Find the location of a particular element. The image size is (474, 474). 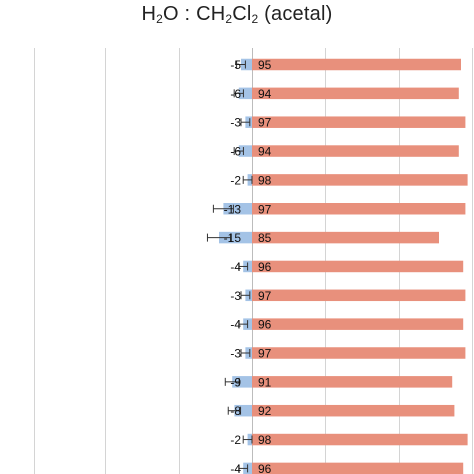

data-label-negative: -9 is located at coordinates (235, 382).